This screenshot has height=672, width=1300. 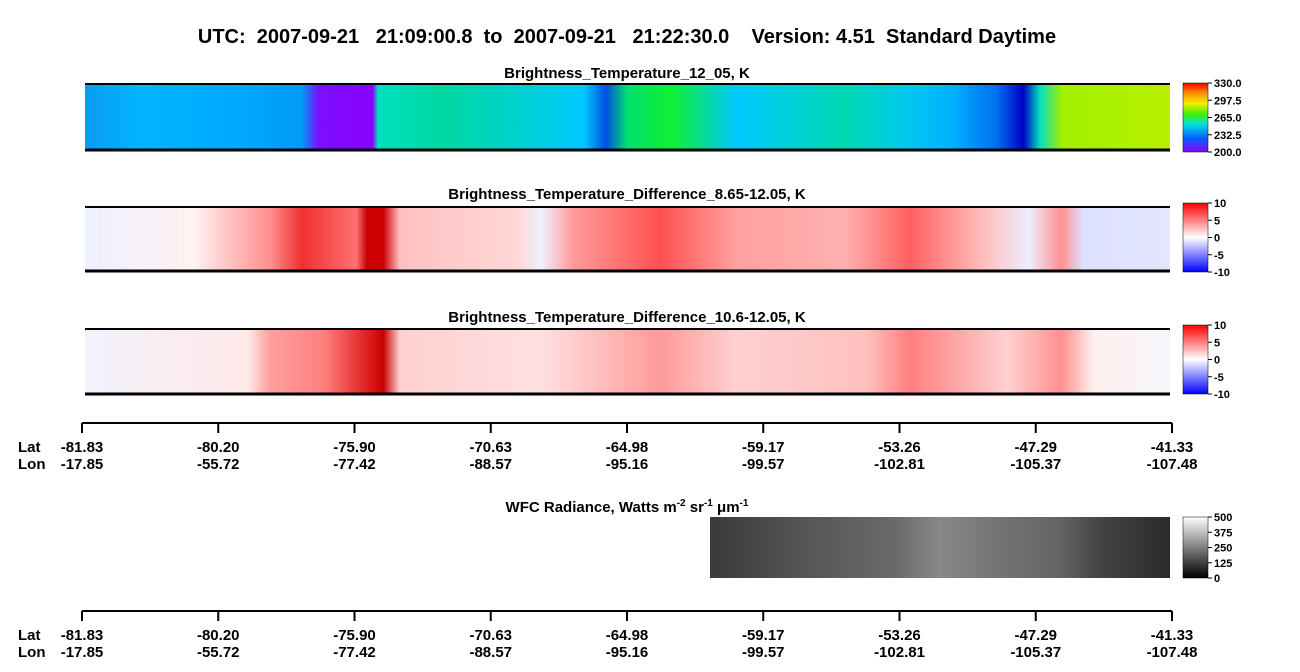 I want to click on colorbar-label: 232.5, so click(x=1228, y=136).